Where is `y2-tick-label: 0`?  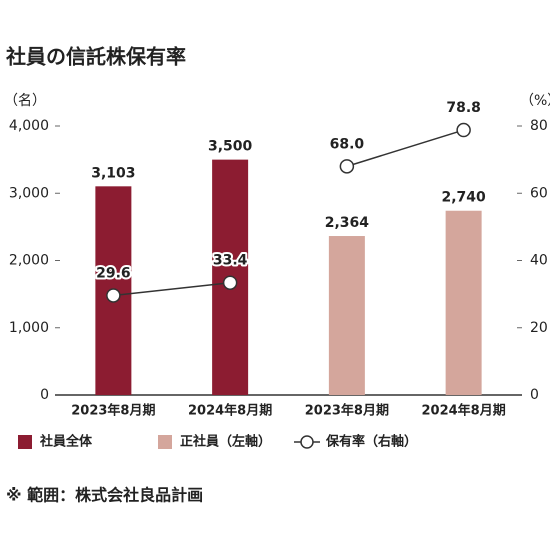 y2-tick-label: 0 is located at coordinates (534, 395).